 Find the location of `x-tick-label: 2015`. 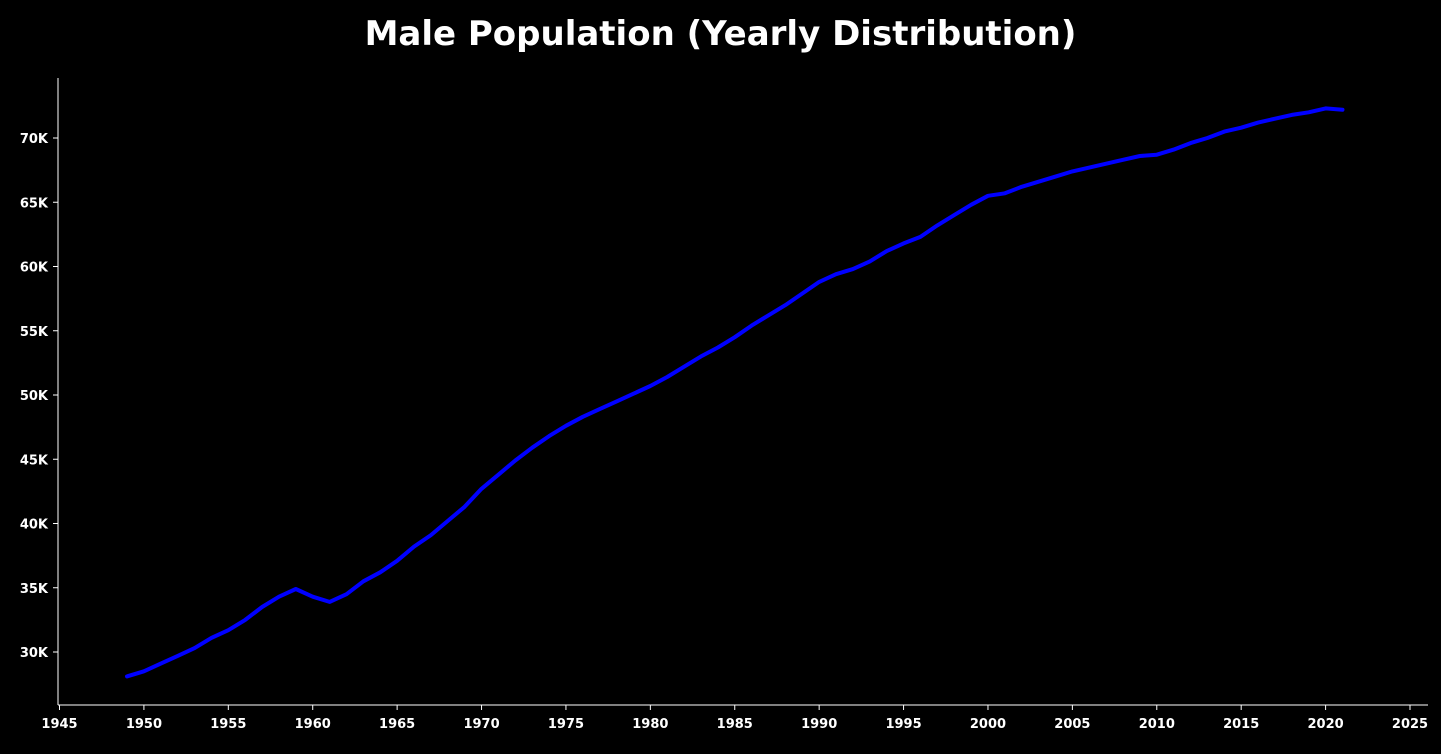

x-tick-label: 2015 is located at coordinates (1241, 724).